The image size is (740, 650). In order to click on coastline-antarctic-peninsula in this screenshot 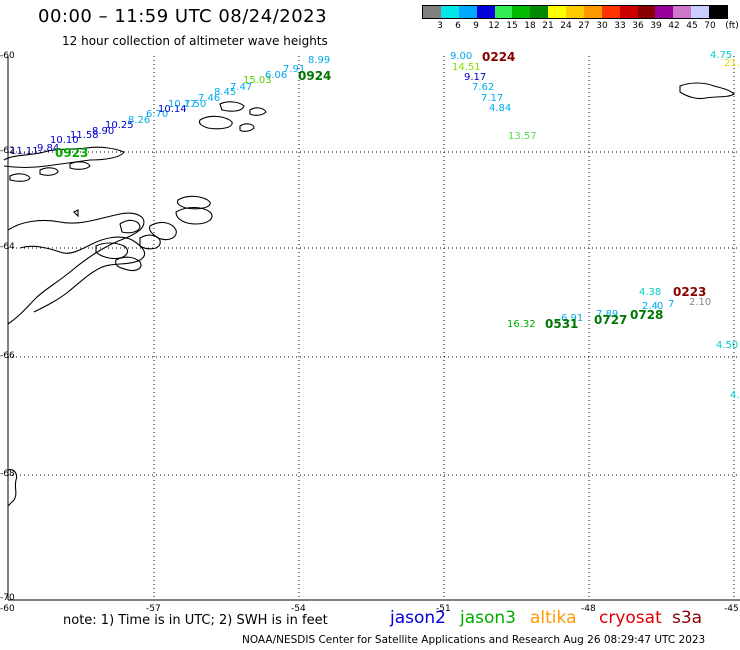, I will do `click(135, 213)`.